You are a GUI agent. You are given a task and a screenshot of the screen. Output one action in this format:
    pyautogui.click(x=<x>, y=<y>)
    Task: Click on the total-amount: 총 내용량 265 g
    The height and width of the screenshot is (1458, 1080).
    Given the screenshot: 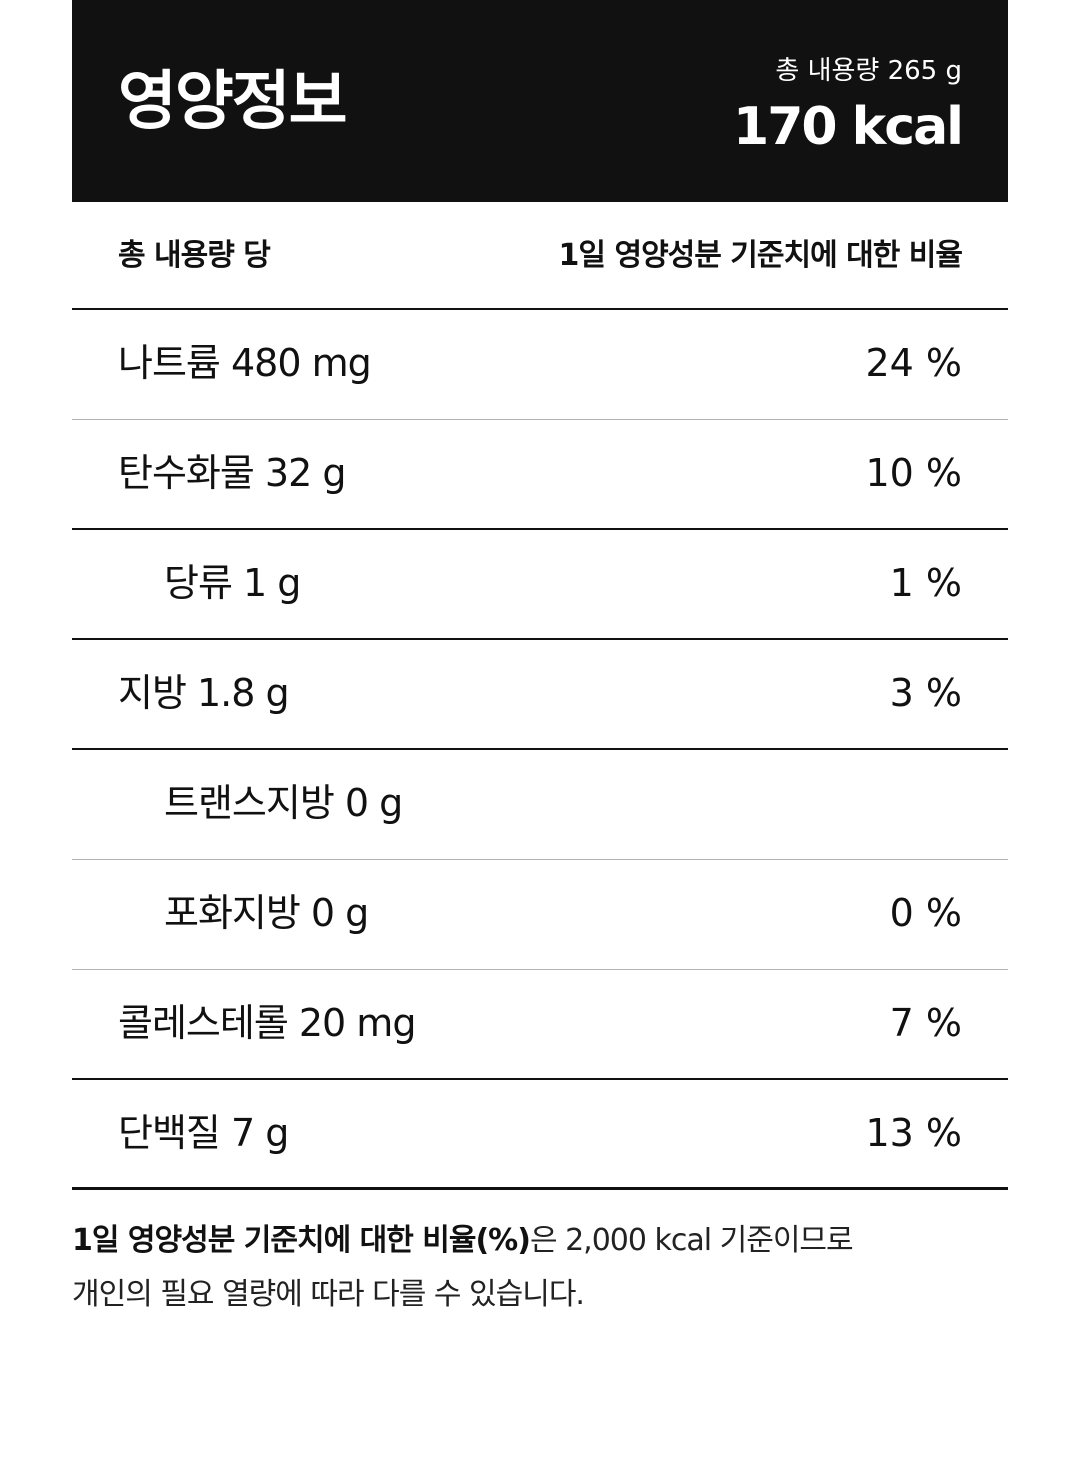 What is the action you would take?
    pyautogui.click(x=868, y=71)
    